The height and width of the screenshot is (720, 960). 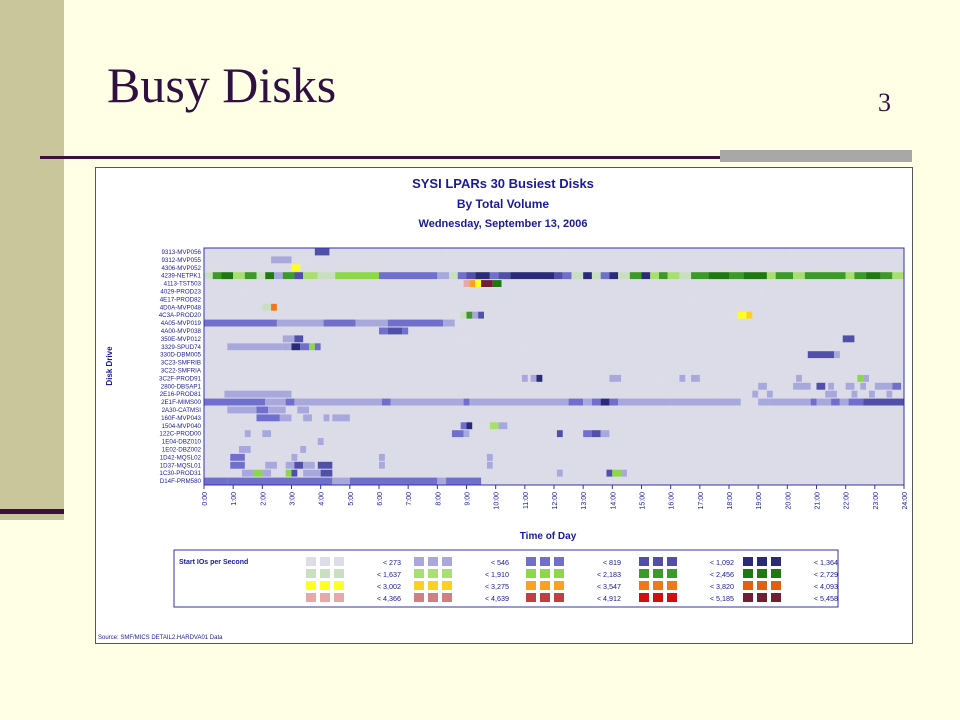 I want to click on legend-label: < 5,458, so click(x=826, y=598).